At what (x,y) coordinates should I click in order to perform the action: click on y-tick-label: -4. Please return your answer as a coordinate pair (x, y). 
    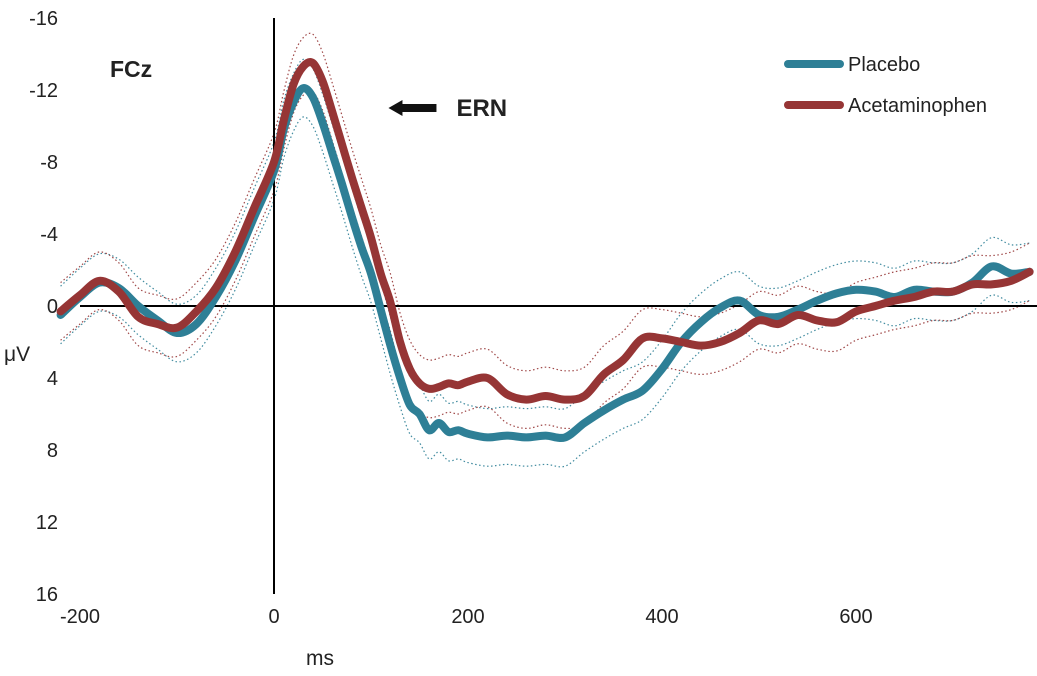
    Looking at the image, I should click on (49, 235).